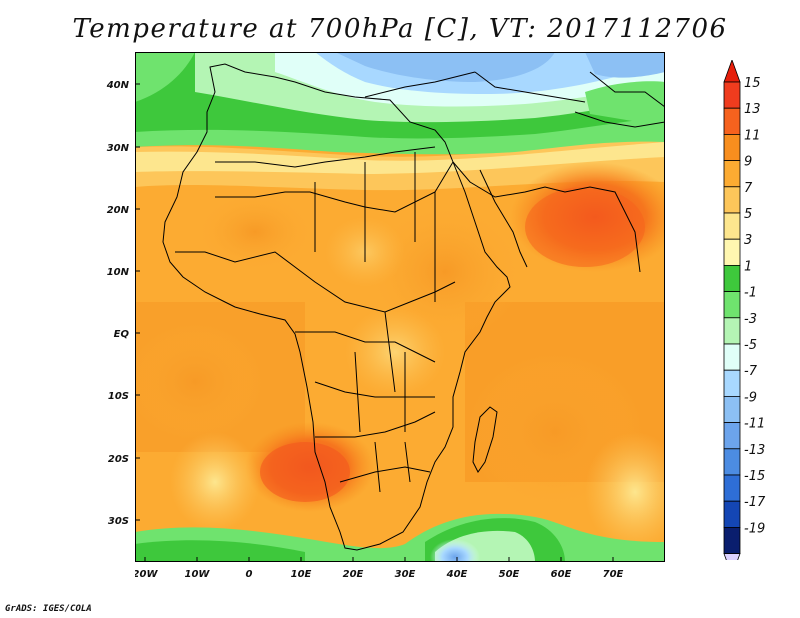 Image resolution: width=800 pixels, height=618 pixels. Describe the element at coordinates (732, 71) in the screenshot. I see `colorbar-top-arrow` at that location.